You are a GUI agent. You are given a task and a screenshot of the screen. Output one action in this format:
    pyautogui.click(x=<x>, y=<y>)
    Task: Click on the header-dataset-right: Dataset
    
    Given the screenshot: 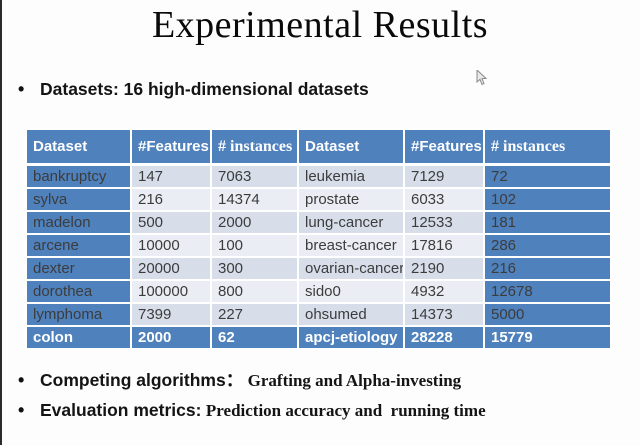 What is the action you would take?
    pyautogui.click(x=351, y=147)
    